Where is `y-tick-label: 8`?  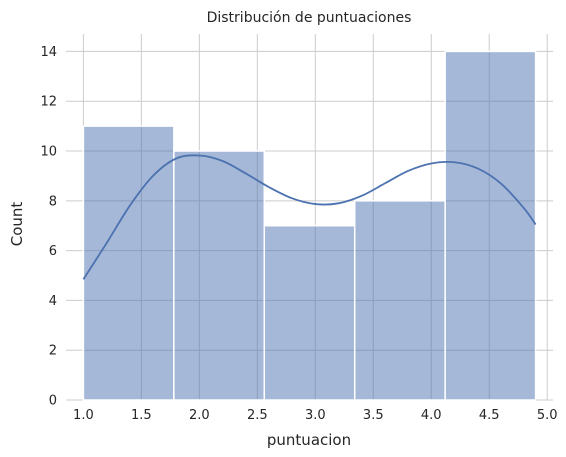
y-tick-label: 8 is located at coordinates (53, 201).